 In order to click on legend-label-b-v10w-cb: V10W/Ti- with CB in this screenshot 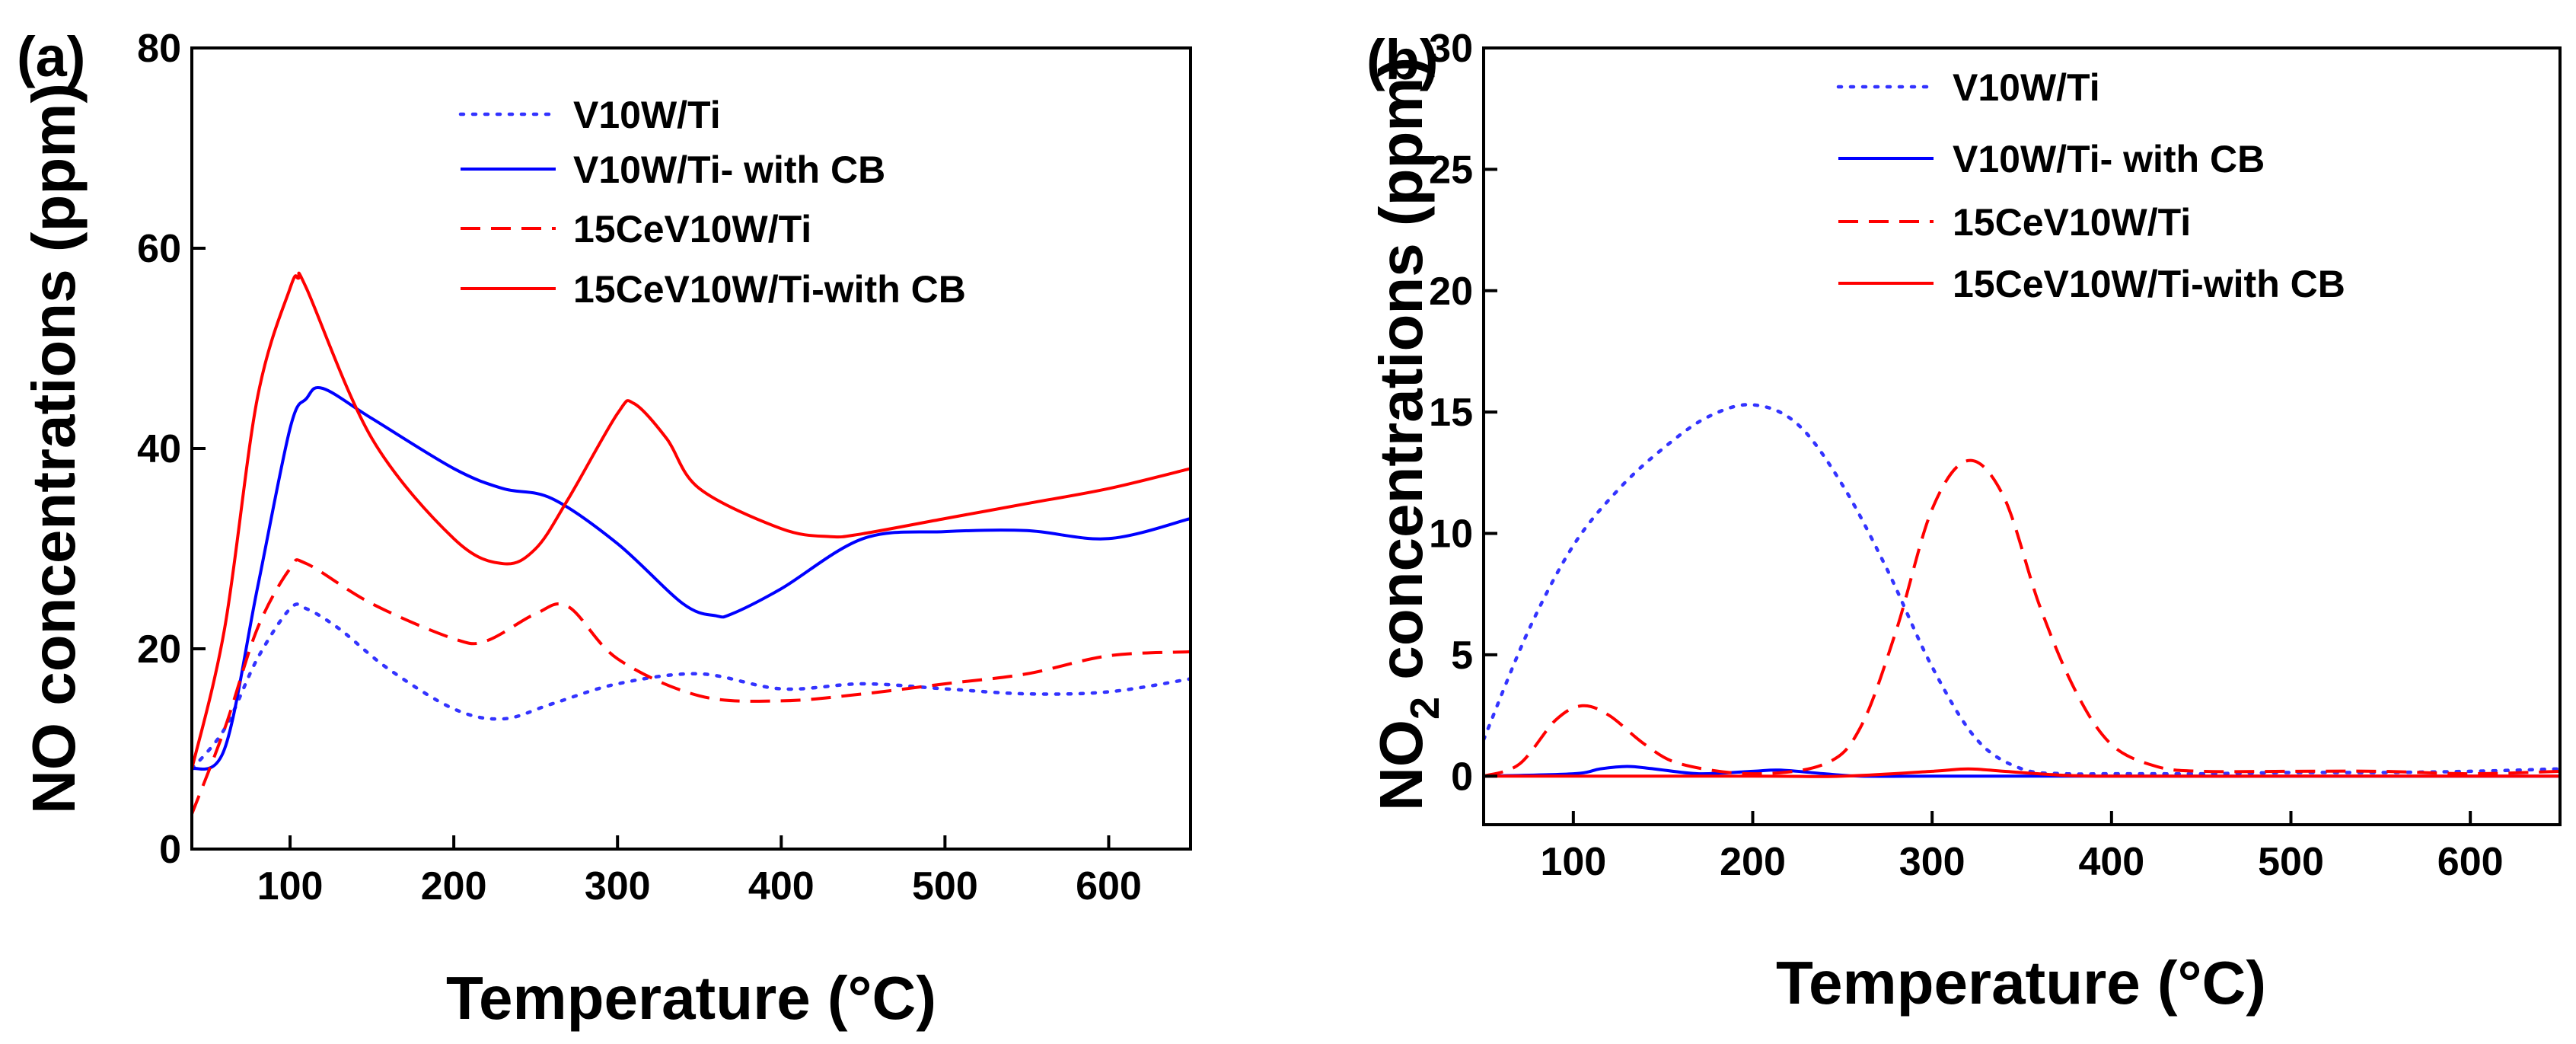, I will do `click(2109, 159)`.